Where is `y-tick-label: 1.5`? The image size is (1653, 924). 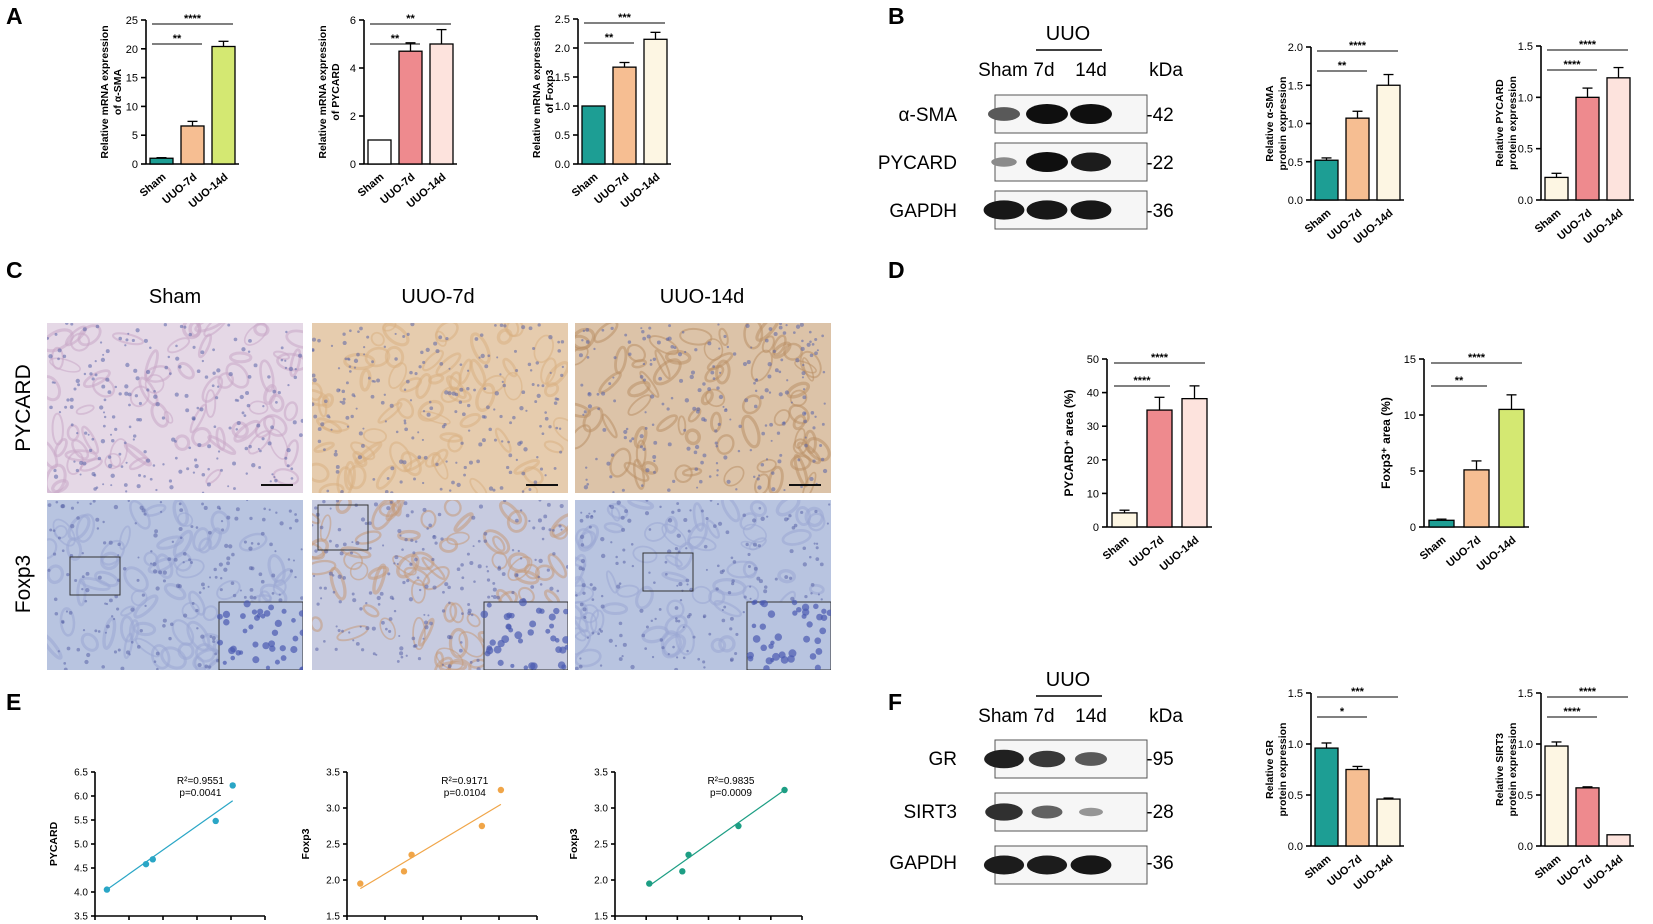
y-tick-label: 1.5 is located at coordinates (333, 917).